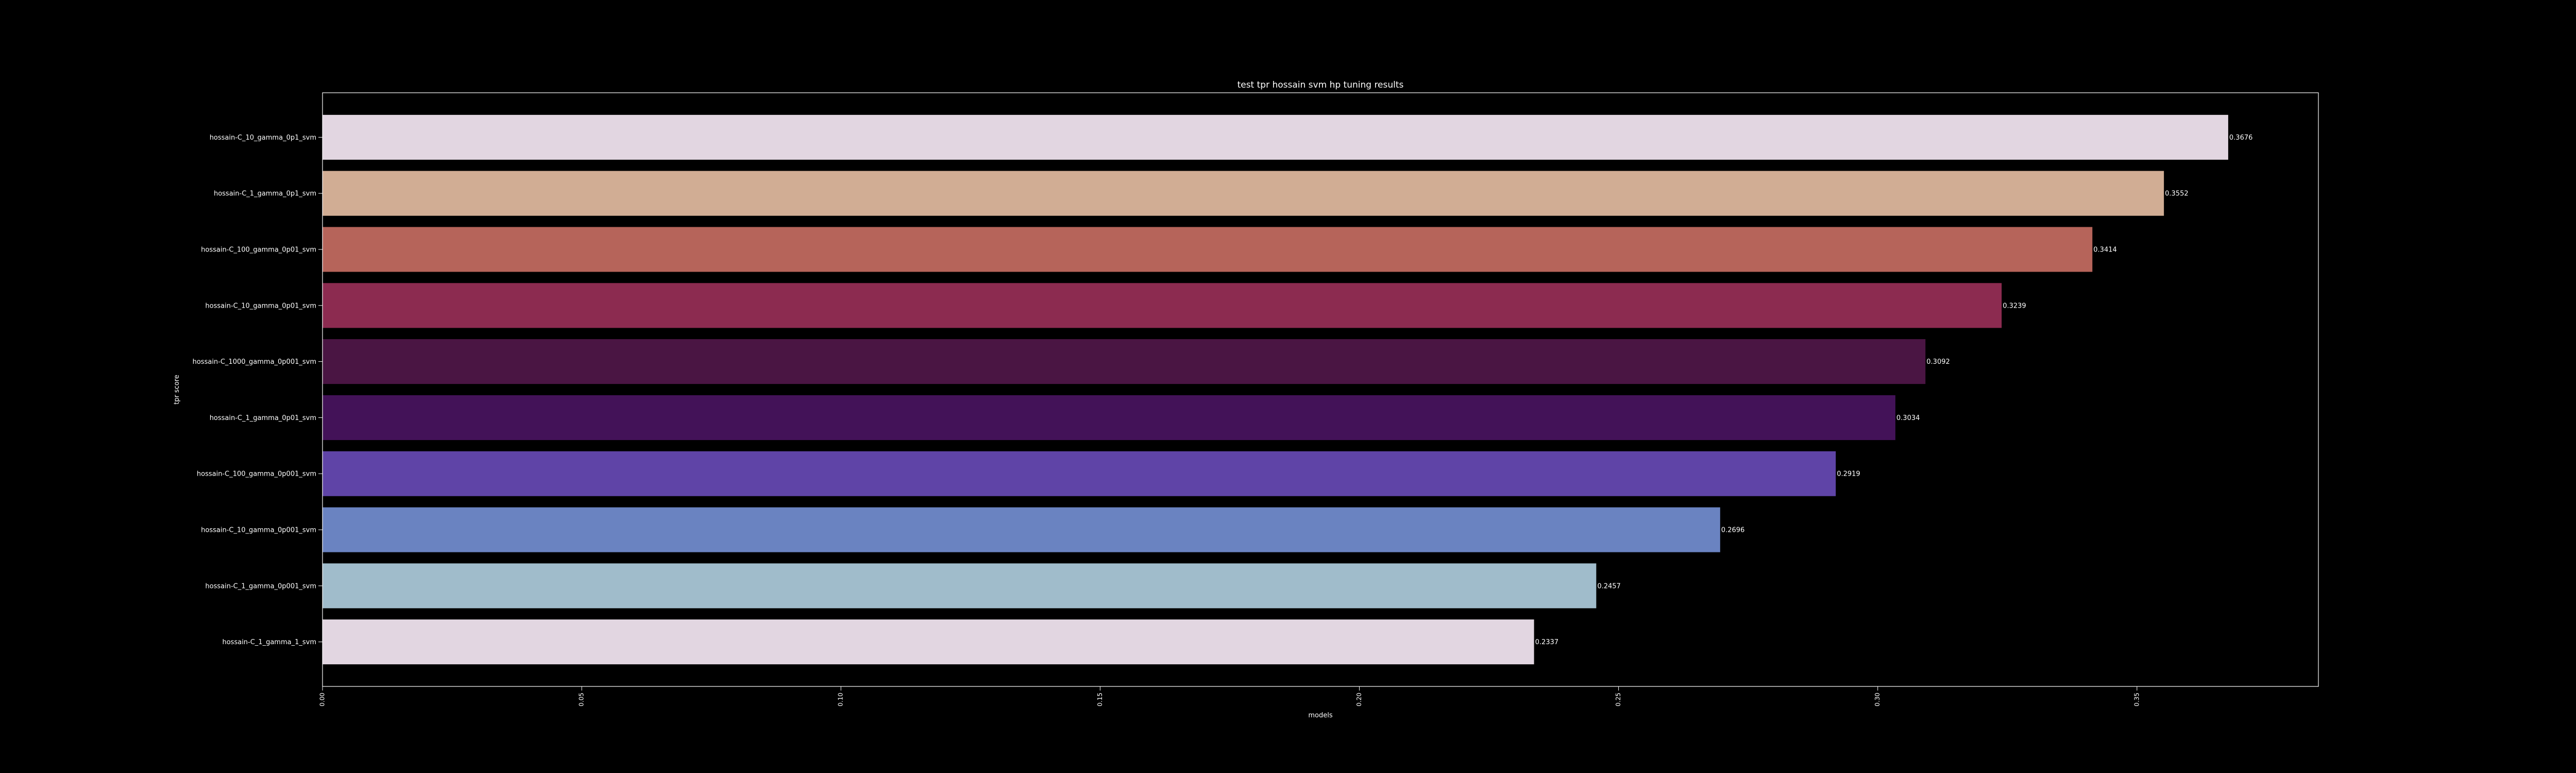 This screenshot has width=2576, height=773. I want to click on value-label-6: 0.2919, so click(1849, 474).